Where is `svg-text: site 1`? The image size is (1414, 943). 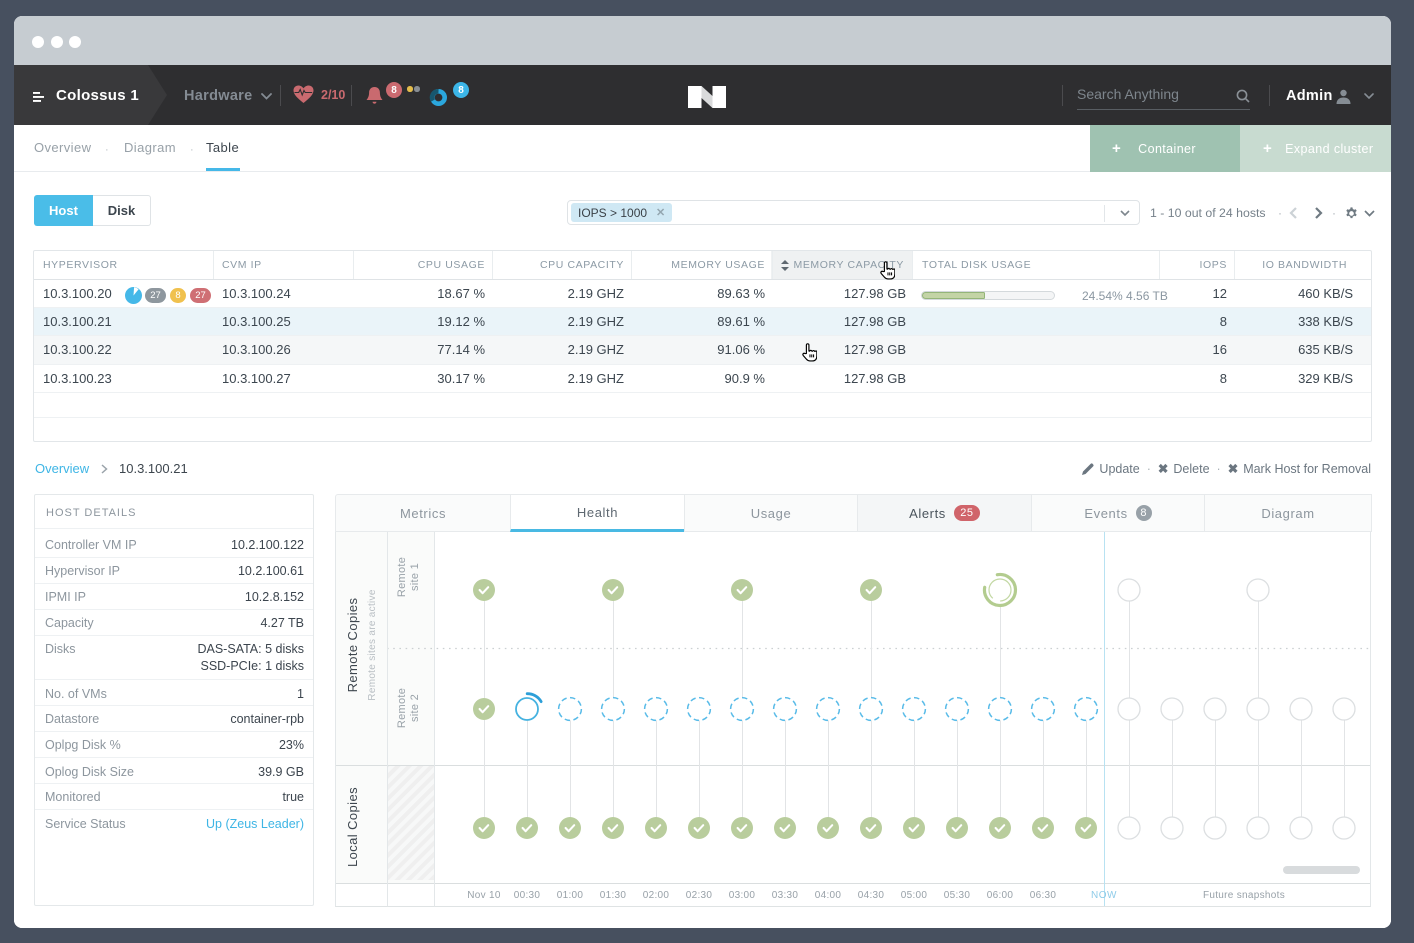
svg-text: site 1 is located at coordinates (415, 577).